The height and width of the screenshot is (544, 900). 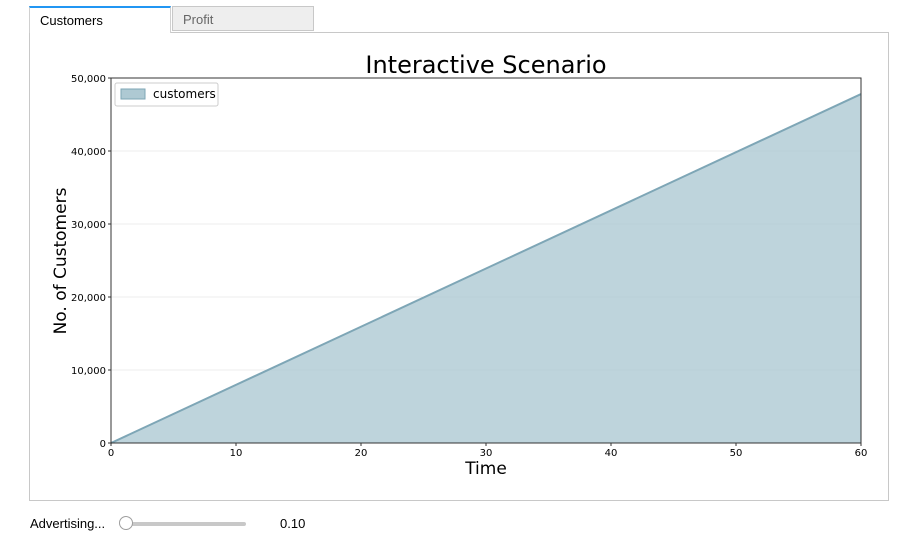 What do you see at coordinates (91, 262) in the screenshot?
I see `y-axis-ticks: 0 10,000 20,000 30,000 40,000 50,000` at bounding box center [91, 262].